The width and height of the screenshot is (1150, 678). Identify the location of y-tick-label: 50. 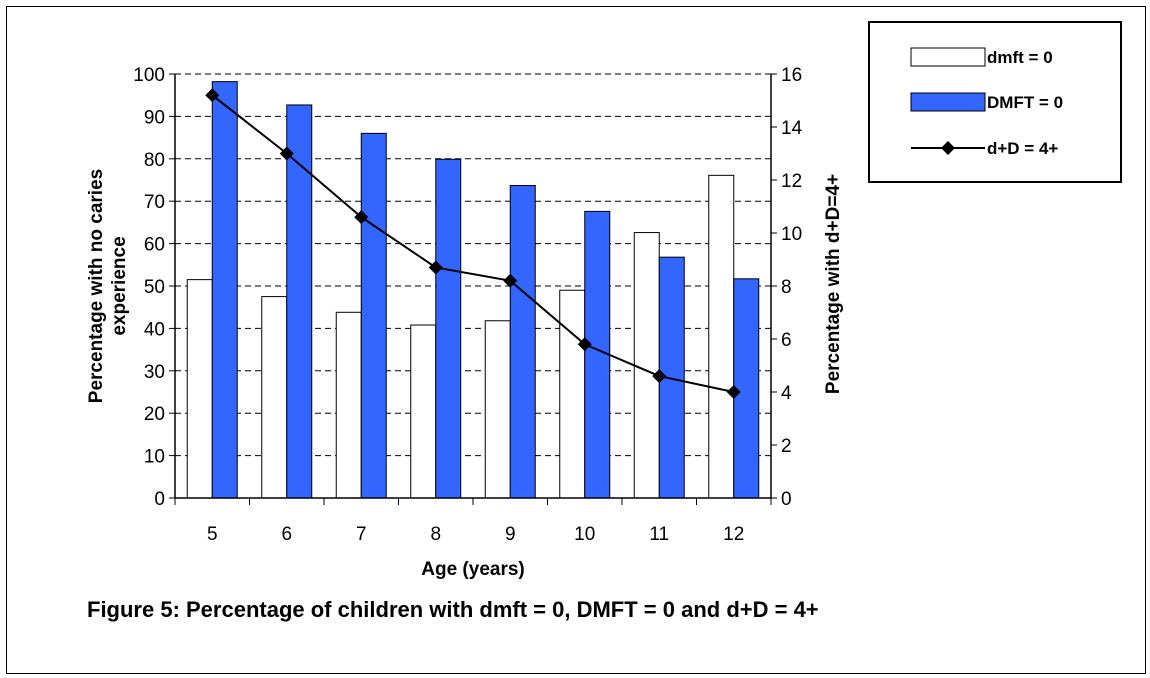
(154, 287).